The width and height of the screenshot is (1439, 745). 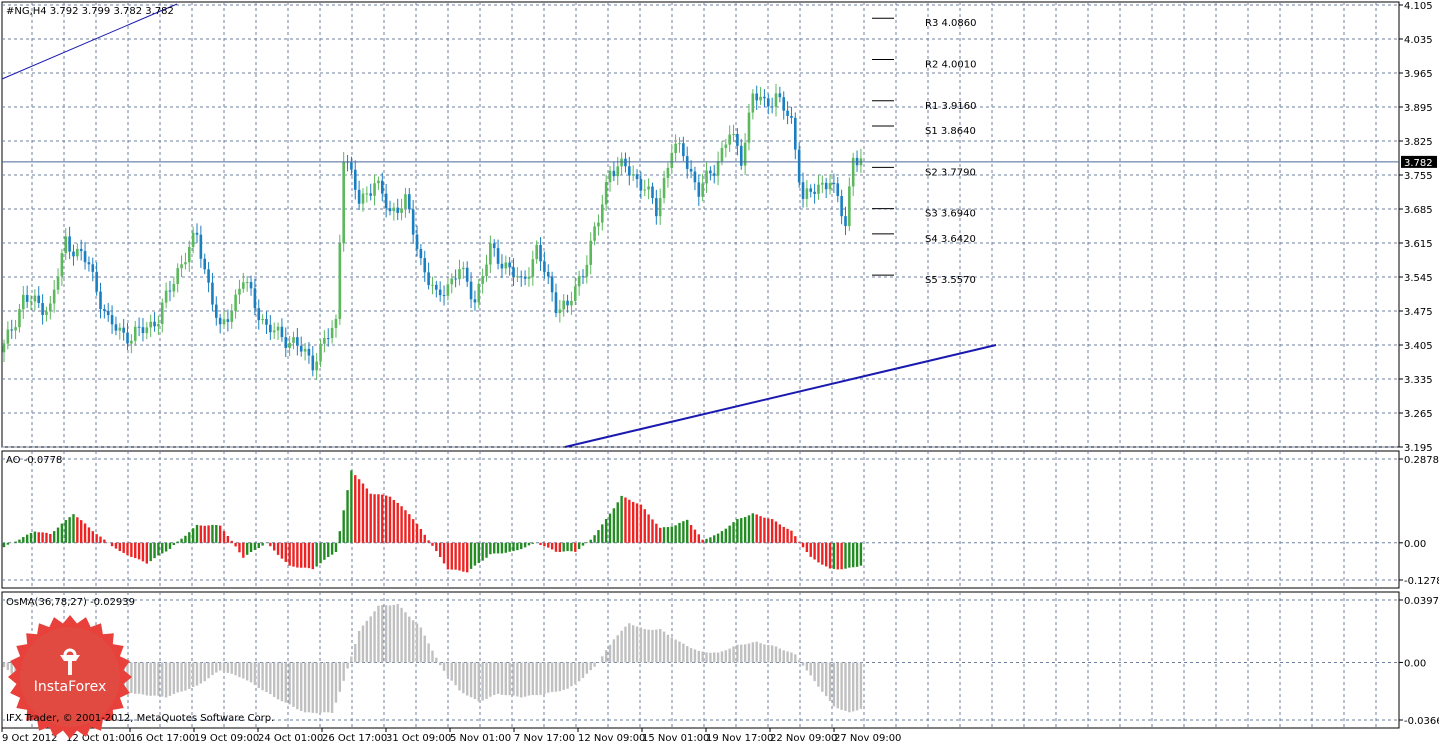 What do you see at coordinates (1418, 346) in the screenshot?
I see `y-tick-label: 3.405` at bounding box center [1418, 346].